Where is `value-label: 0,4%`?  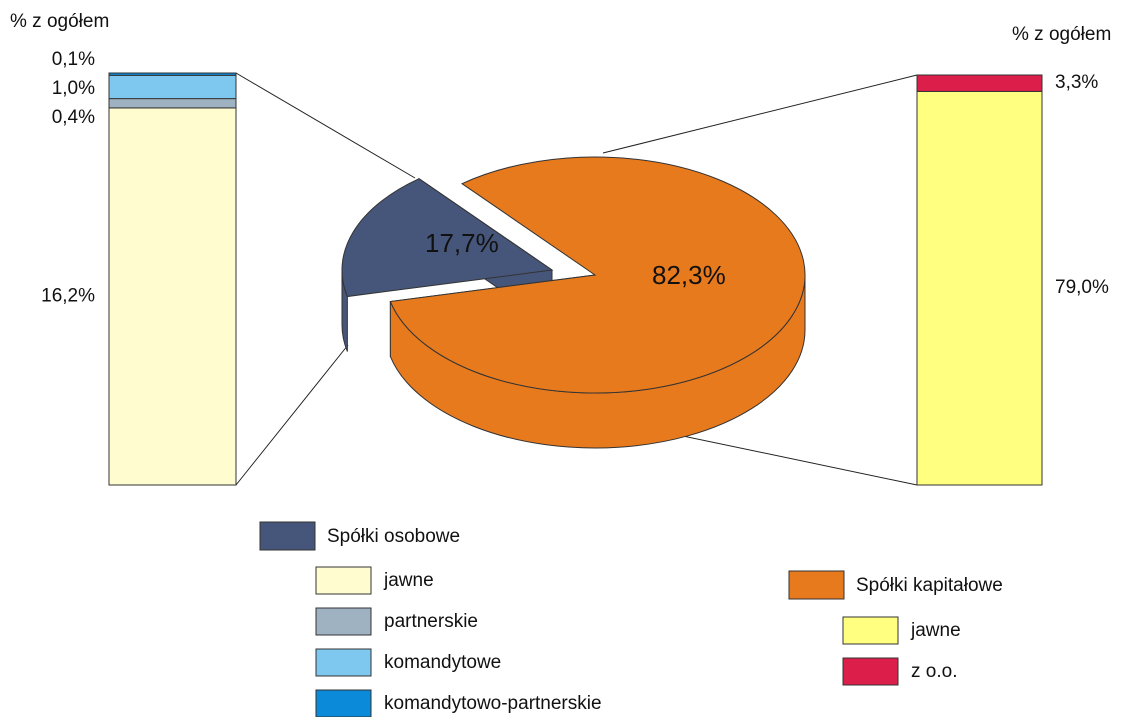 value-label: 0,4% is located at coordinates (73, 117).